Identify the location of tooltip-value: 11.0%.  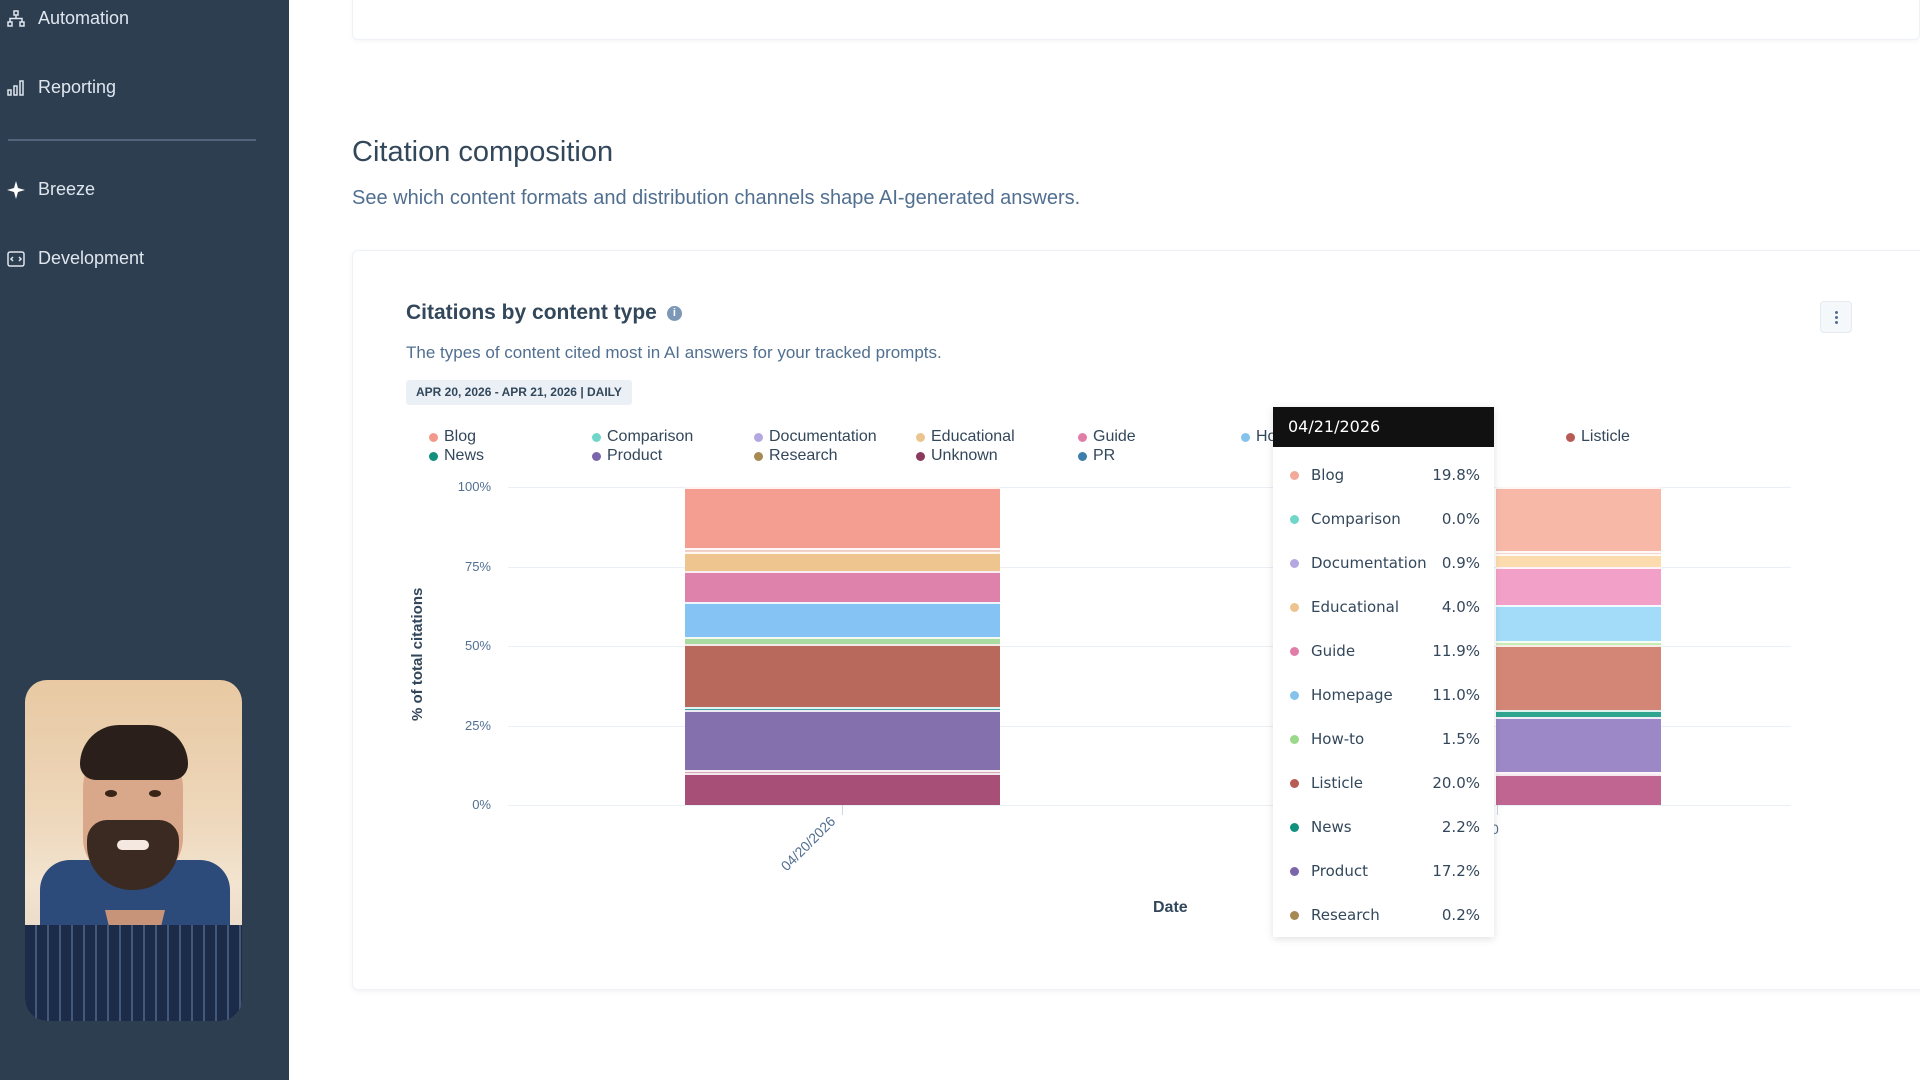
(1456, 695).